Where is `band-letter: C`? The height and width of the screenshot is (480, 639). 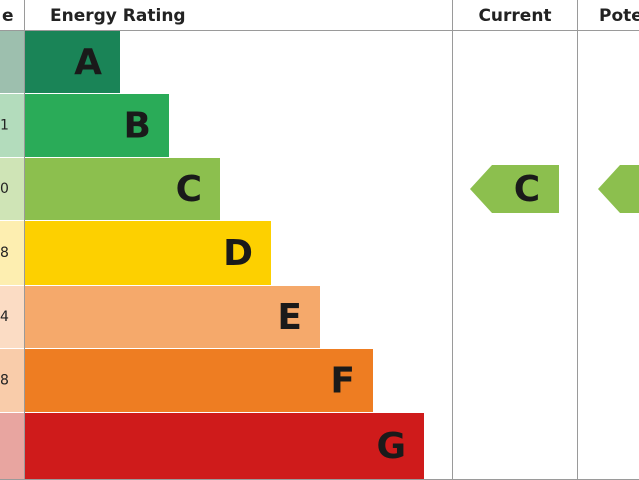 band-letter: C is located at coordinates (189, 189).